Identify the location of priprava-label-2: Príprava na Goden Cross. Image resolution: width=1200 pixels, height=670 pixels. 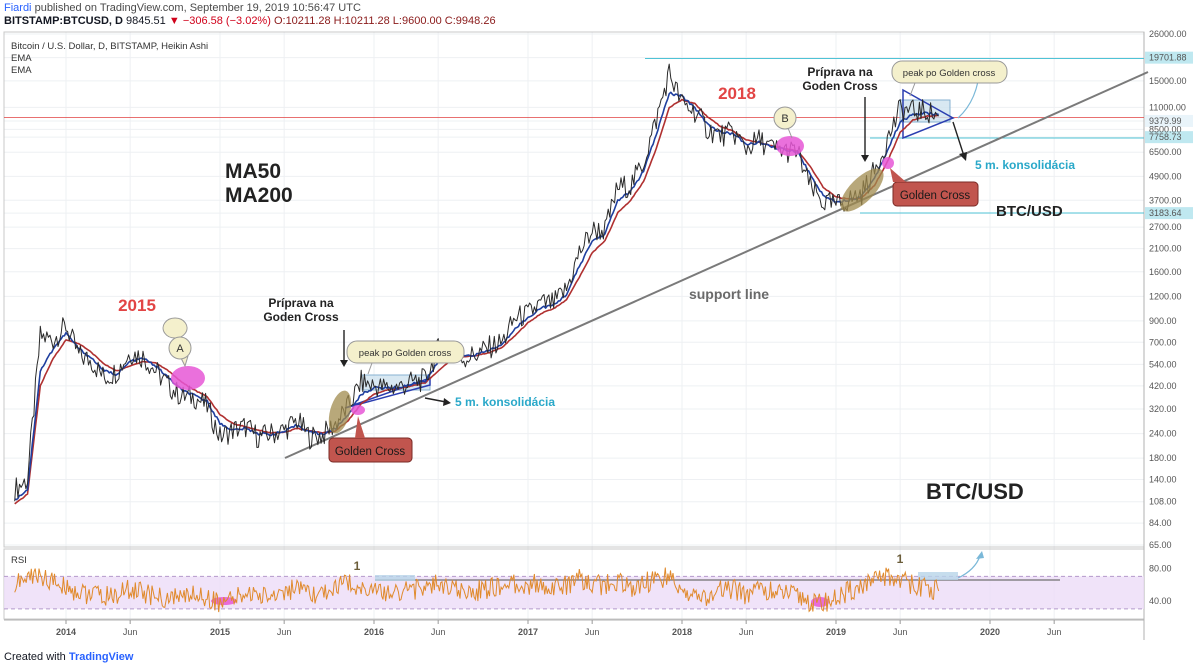
(840, 79).